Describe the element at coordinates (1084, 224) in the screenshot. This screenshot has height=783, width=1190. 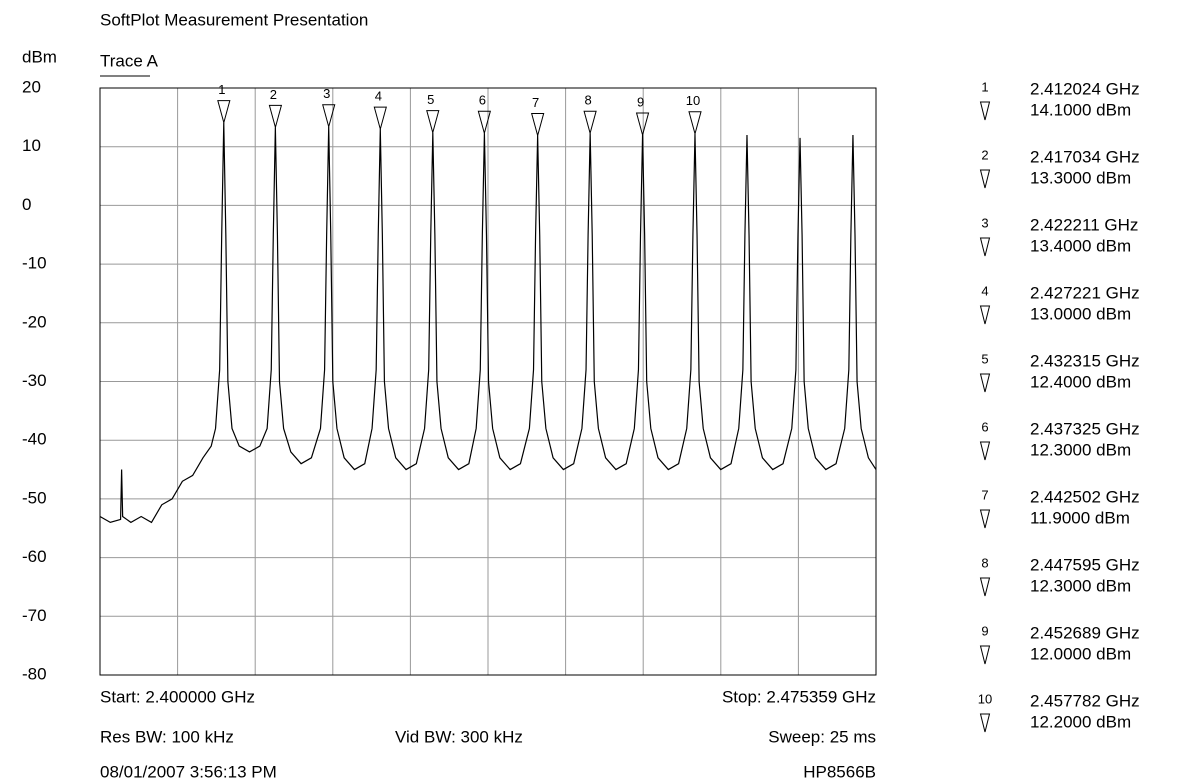
I see `marker-list-frequency: 2.422211 GHz` at that location.